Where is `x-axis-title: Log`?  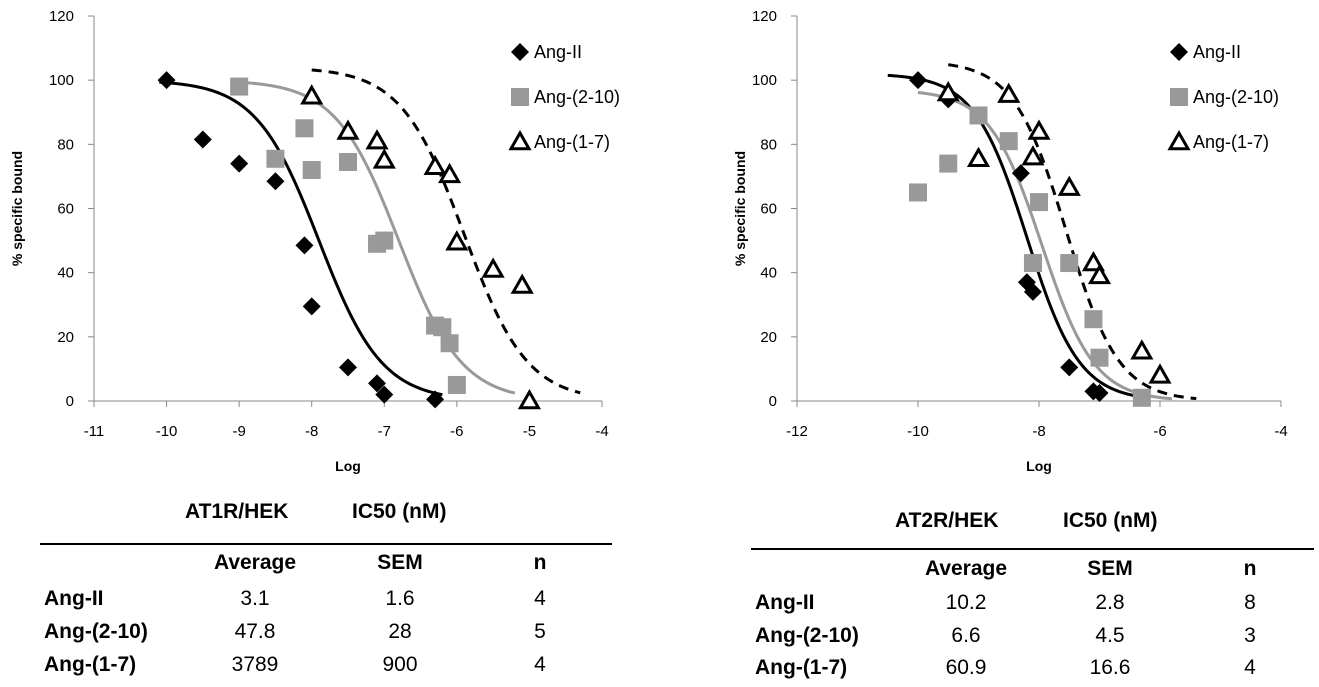
x-axis-title: Log is located at coordinates (348, 466).